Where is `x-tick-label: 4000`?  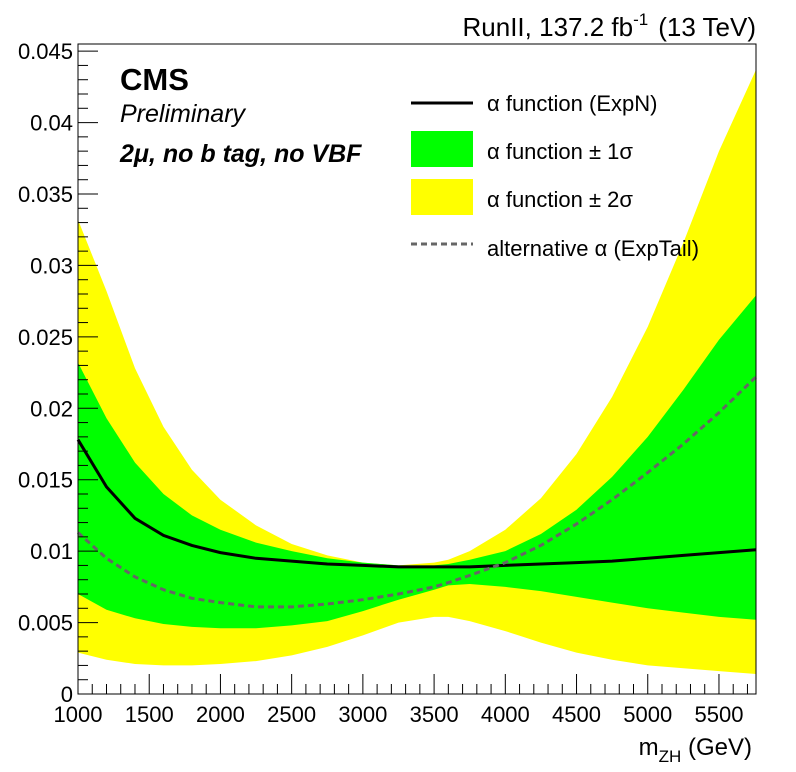 x-tick-label: 4000 is located at coordinates (505, 714).